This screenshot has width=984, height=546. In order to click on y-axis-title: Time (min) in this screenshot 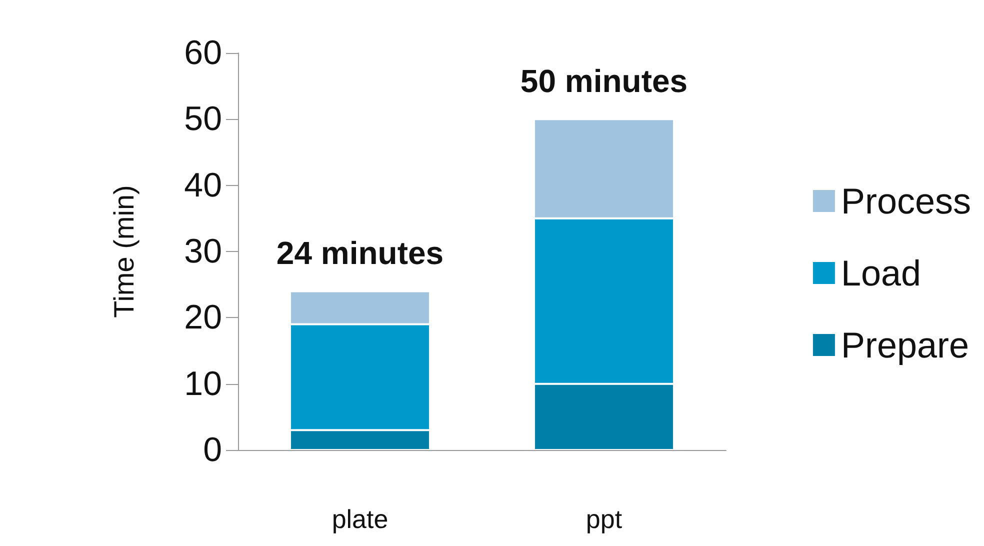, I will do `click(124, 251)`.